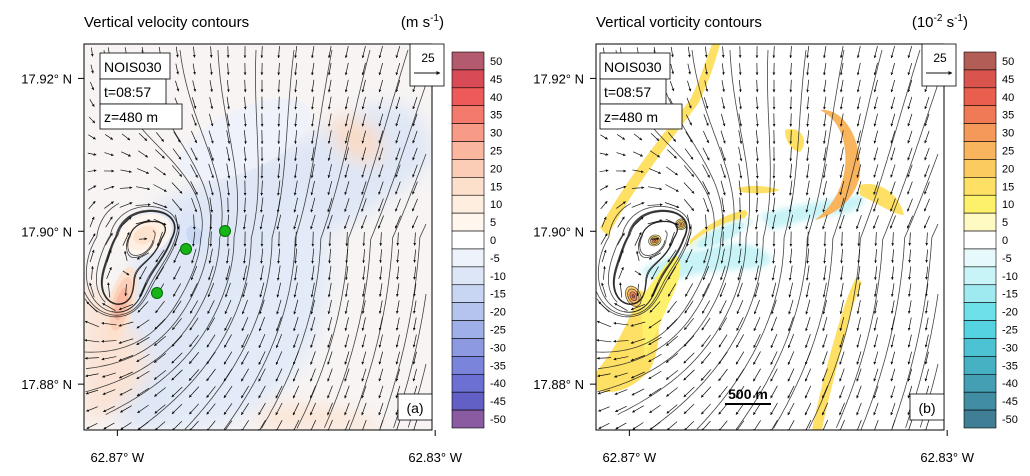  What do you see at coordinates (1007, 259) in the screenshot?
I see `colorbar-label: -5` at bounding box center [1007, 259].